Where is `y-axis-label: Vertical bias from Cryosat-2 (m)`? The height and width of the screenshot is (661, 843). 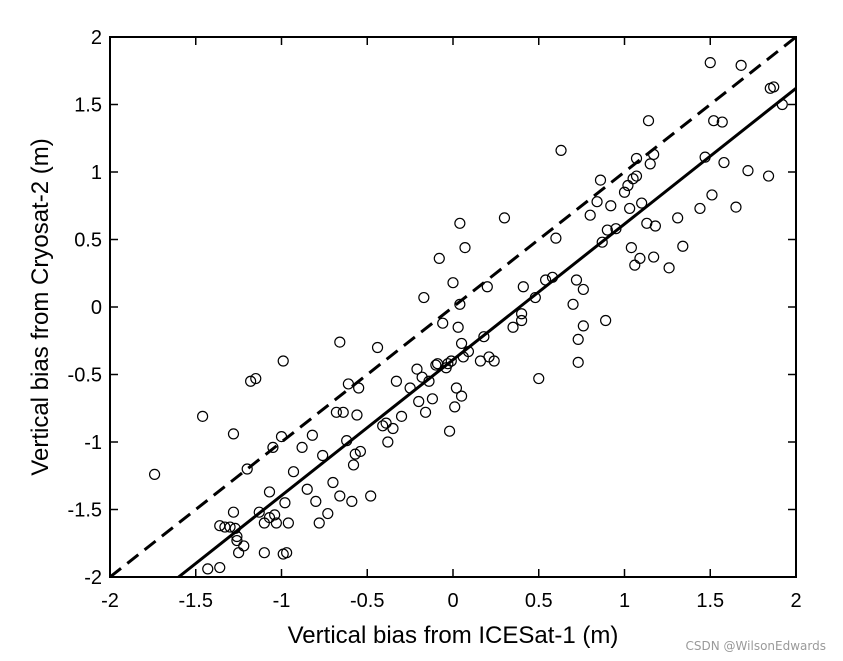 y-axis-label: Vertical bias from Cryosat-2 (m) is located at coordinates (40, 306).